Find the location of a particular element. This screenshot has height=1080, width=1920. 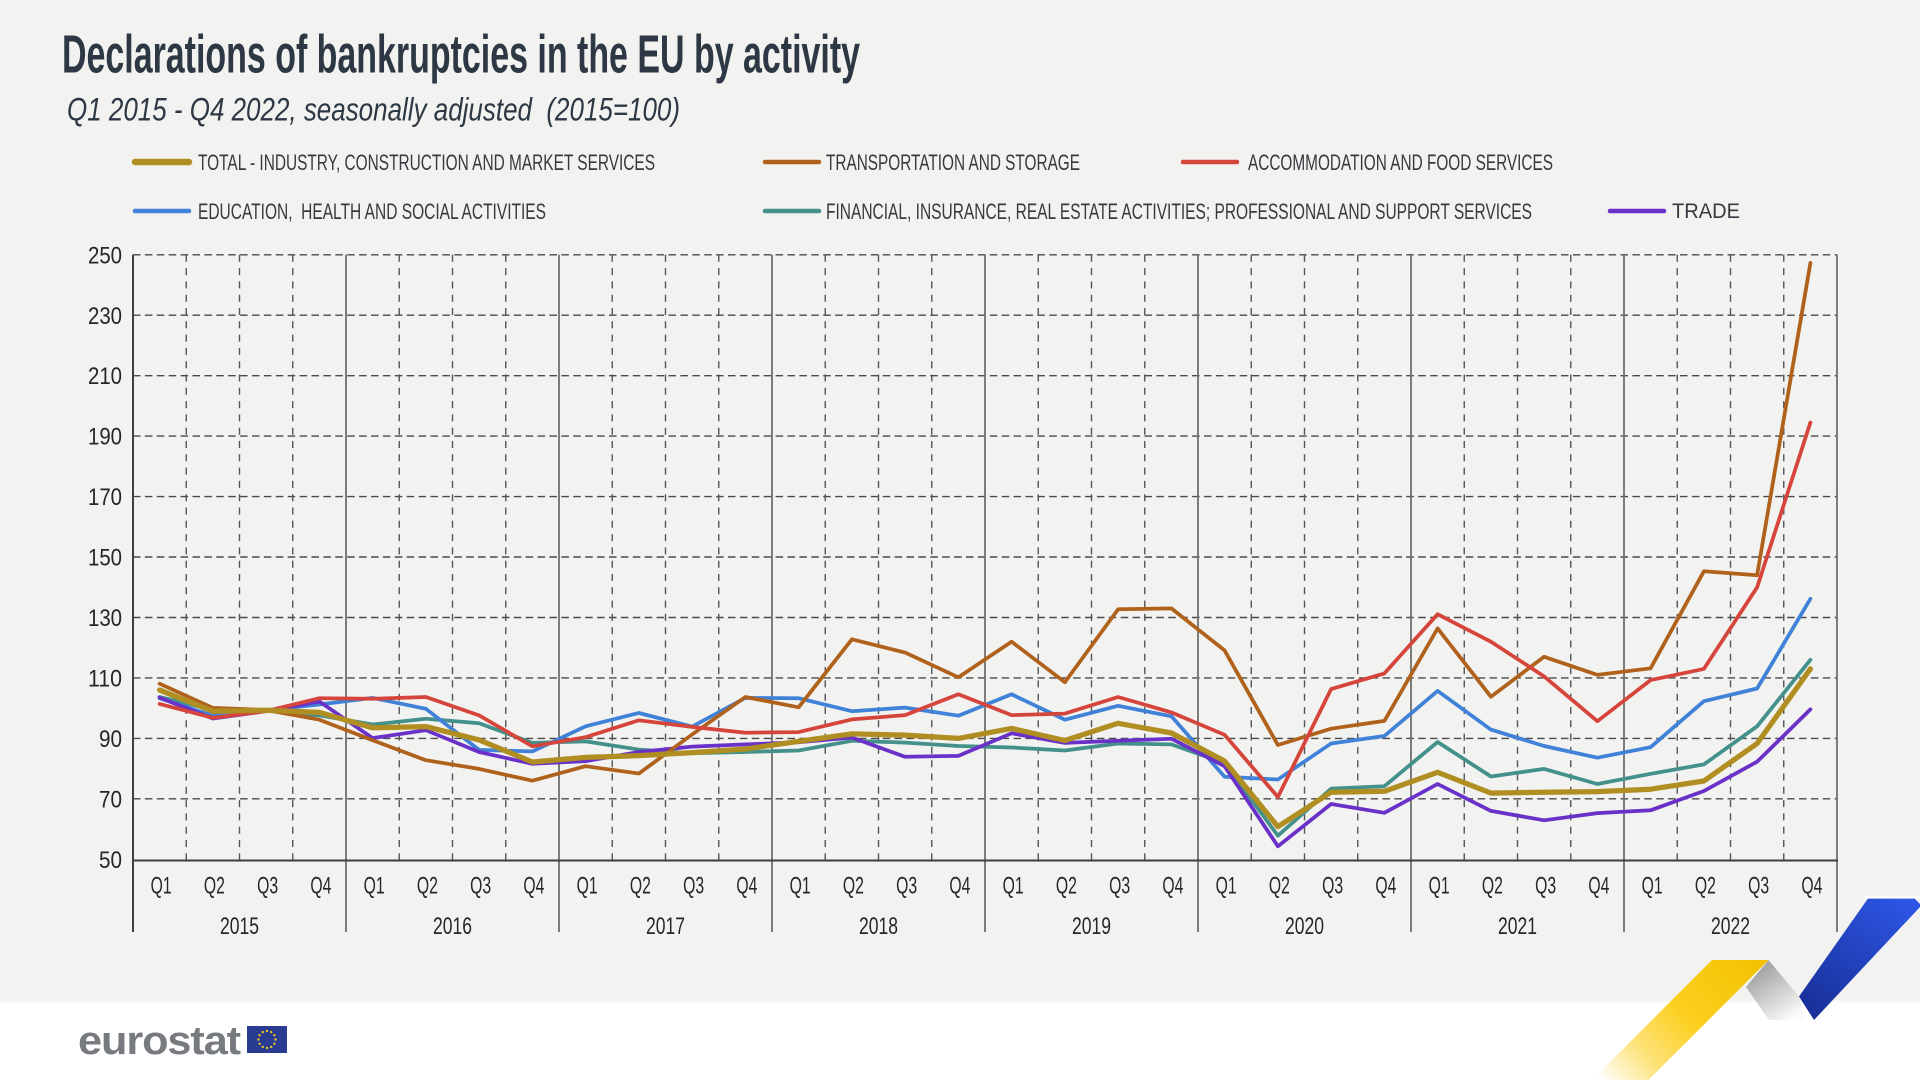

svg-text: 230 is located at coordinates (105, 316).